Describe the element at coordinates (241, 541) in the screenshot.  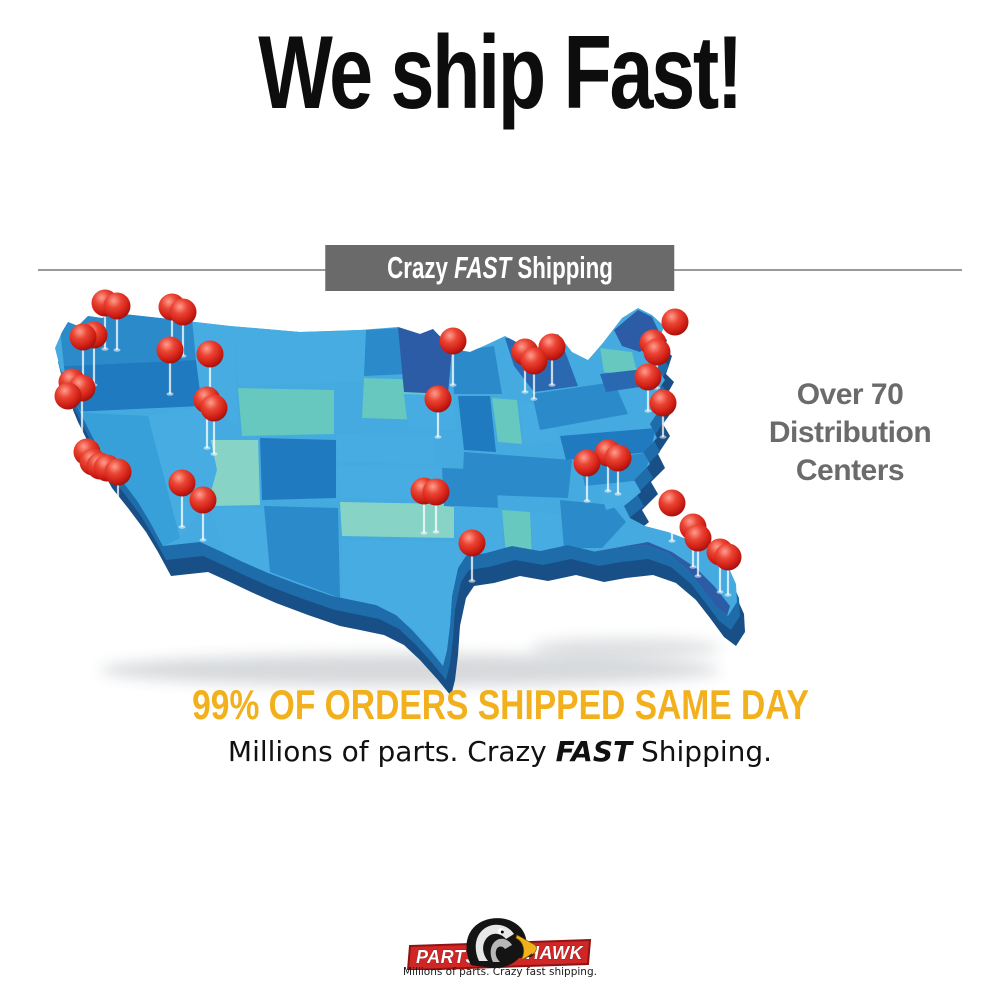
I see `state-patch-AZ` at that location.